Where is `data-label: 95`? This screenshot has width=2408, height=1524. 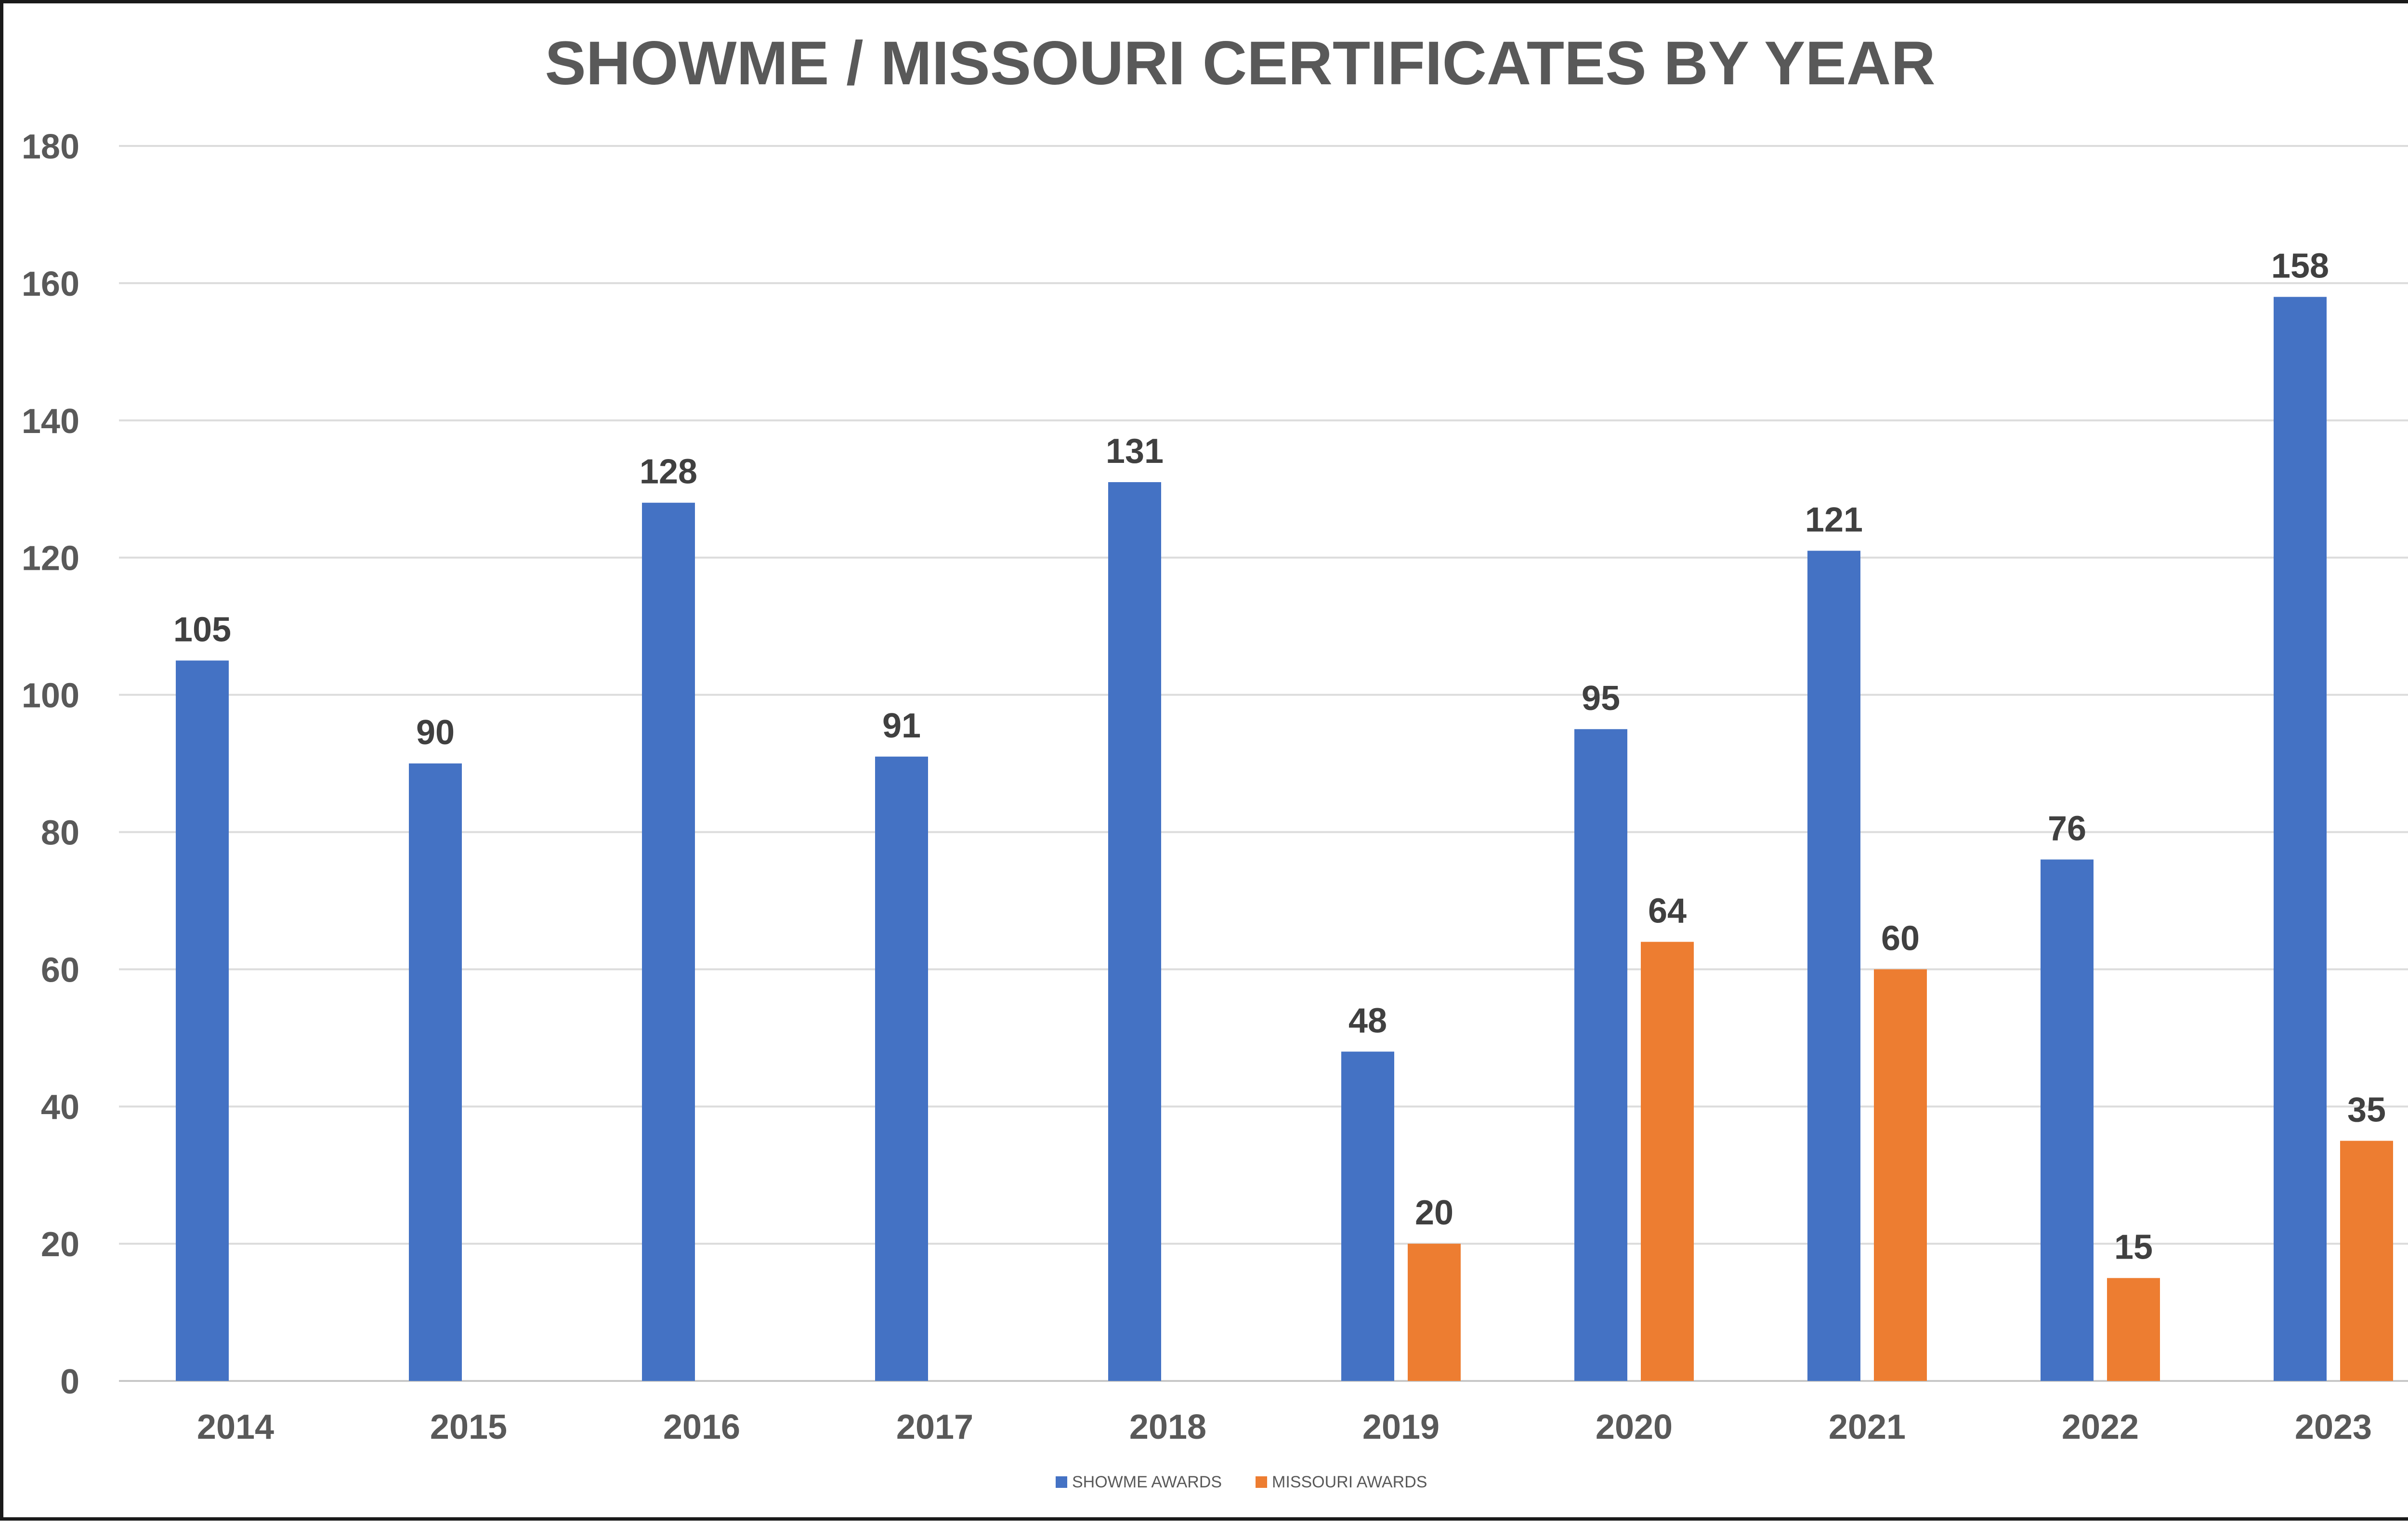
data-label: 95 is located at coordinates (1601, 698).